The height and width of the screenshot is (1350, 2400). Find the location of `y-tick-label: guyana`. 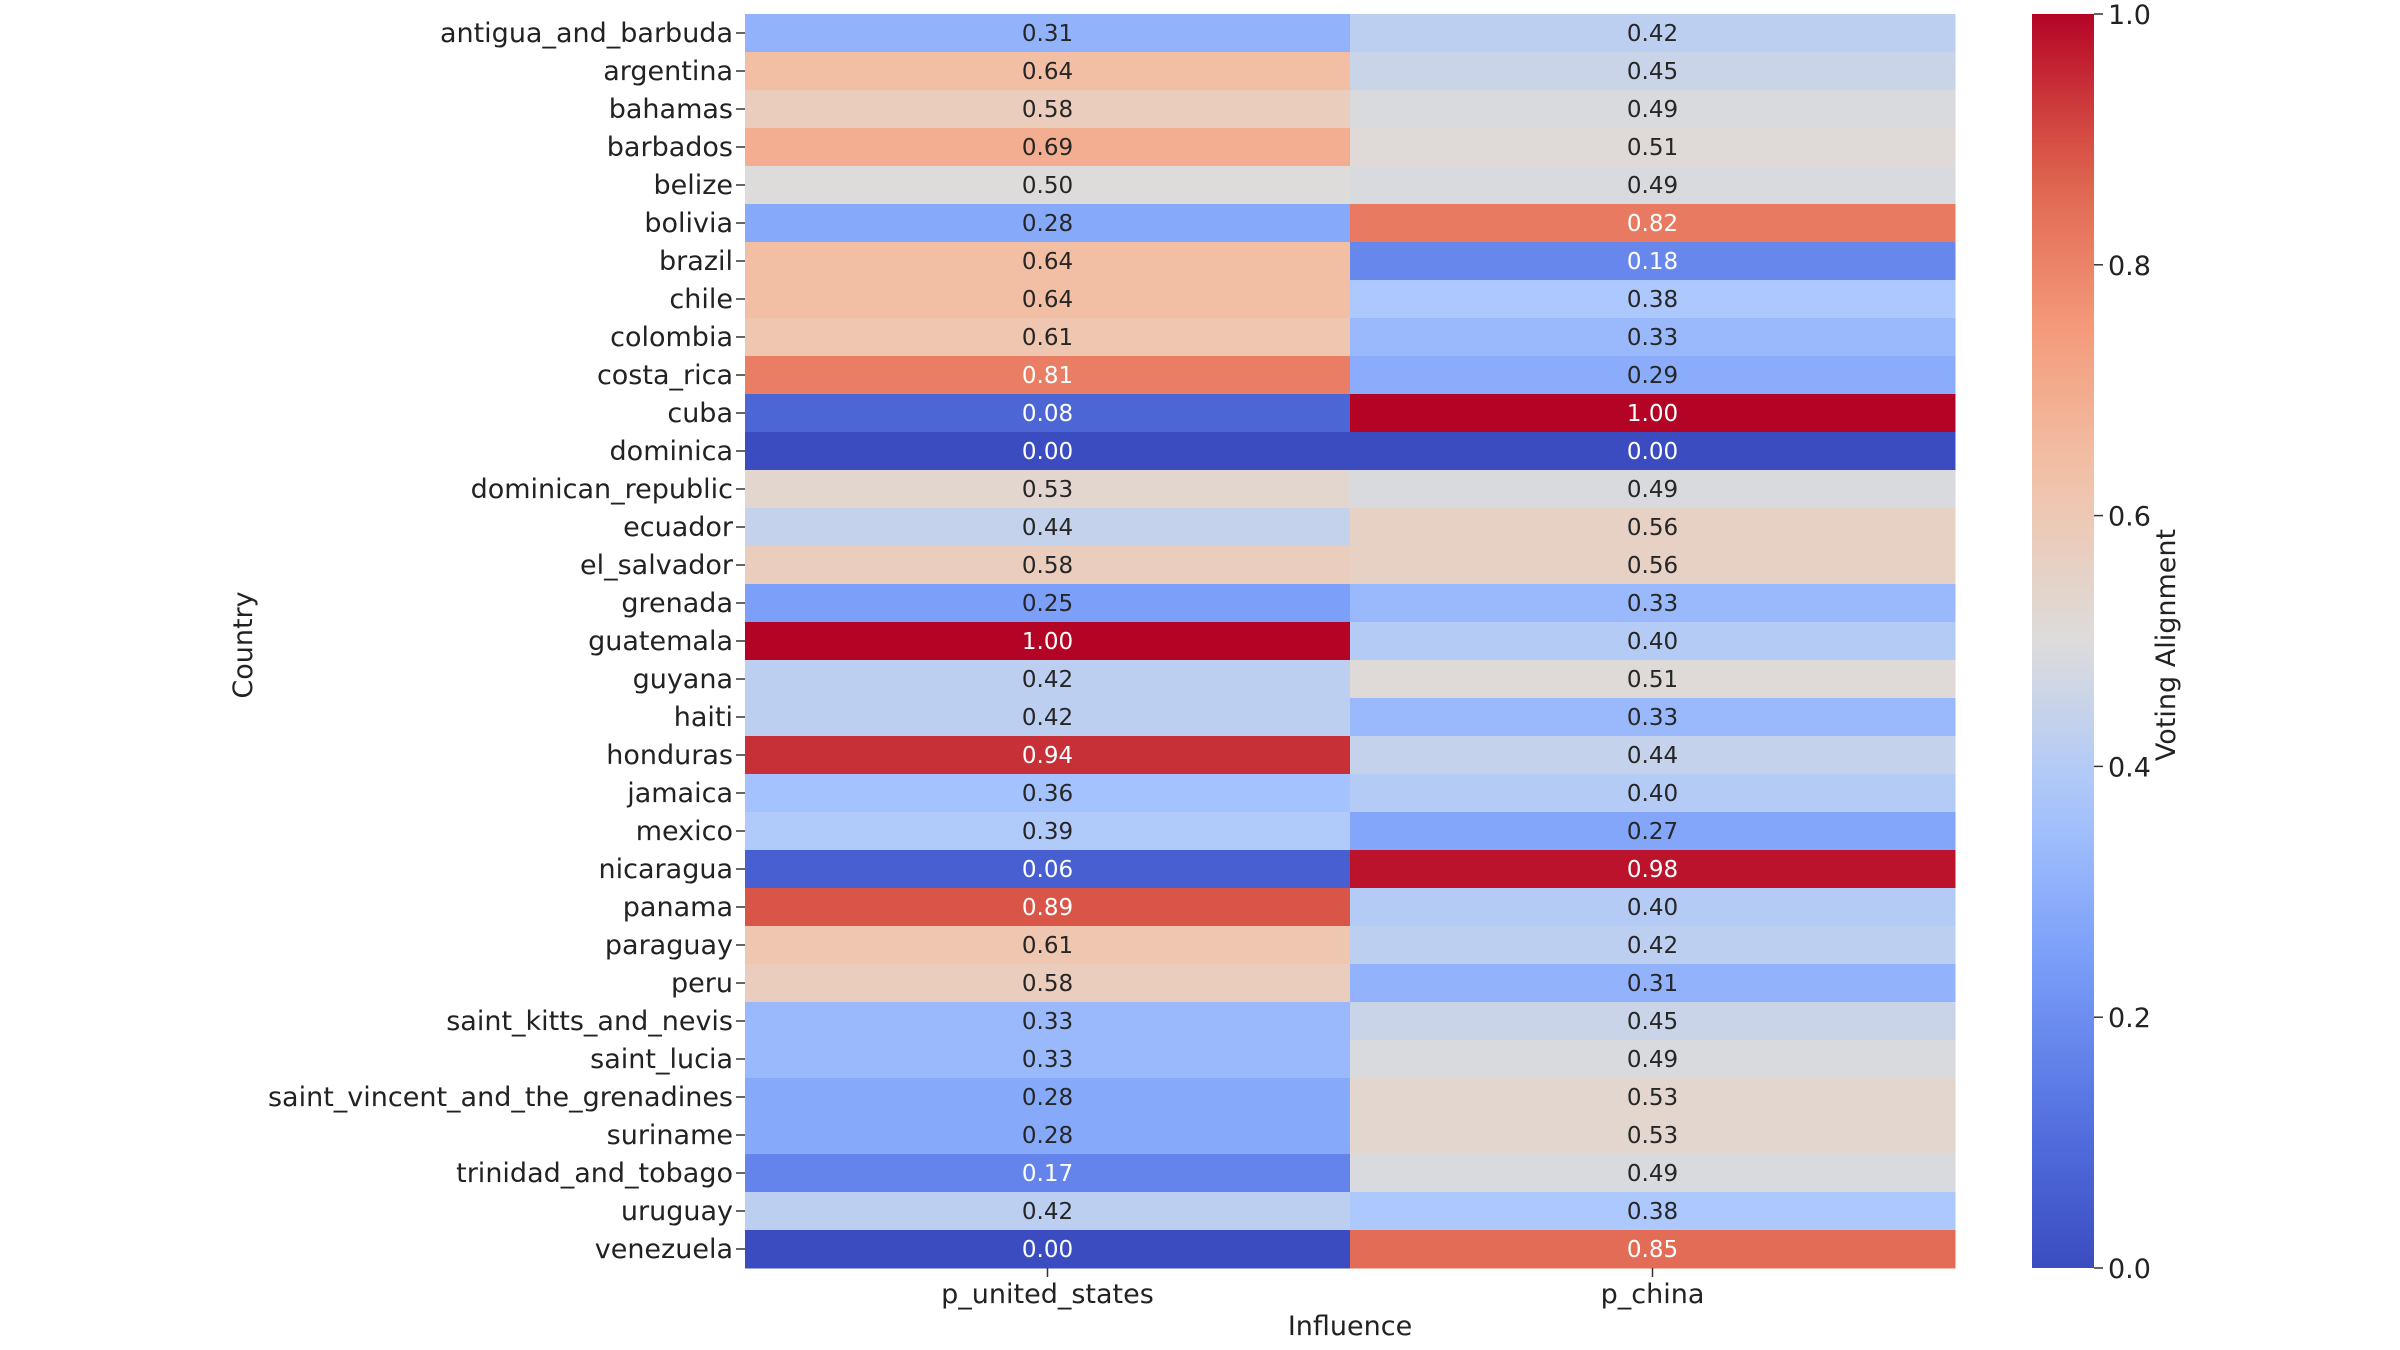

y-tick-label: guyana is located at coordinates (683, 679).